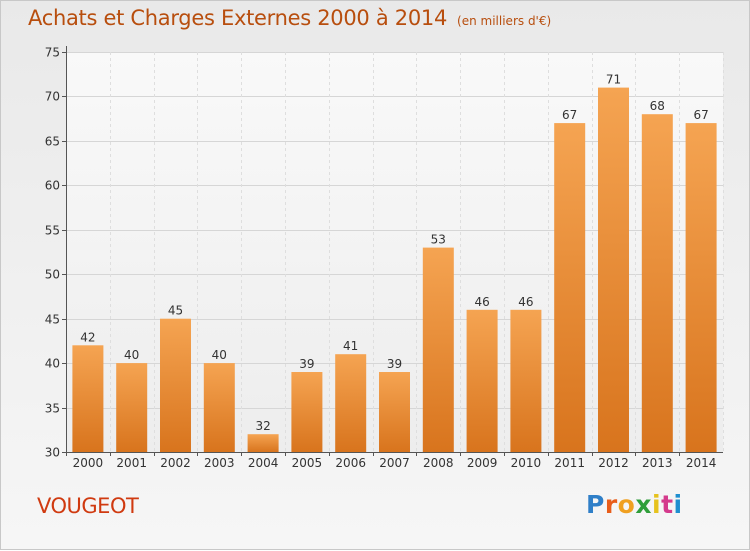 Image resolution: width=750 pixels, height=551 pixels. I want to click on value-label-2014: 67, so click(700, 115).